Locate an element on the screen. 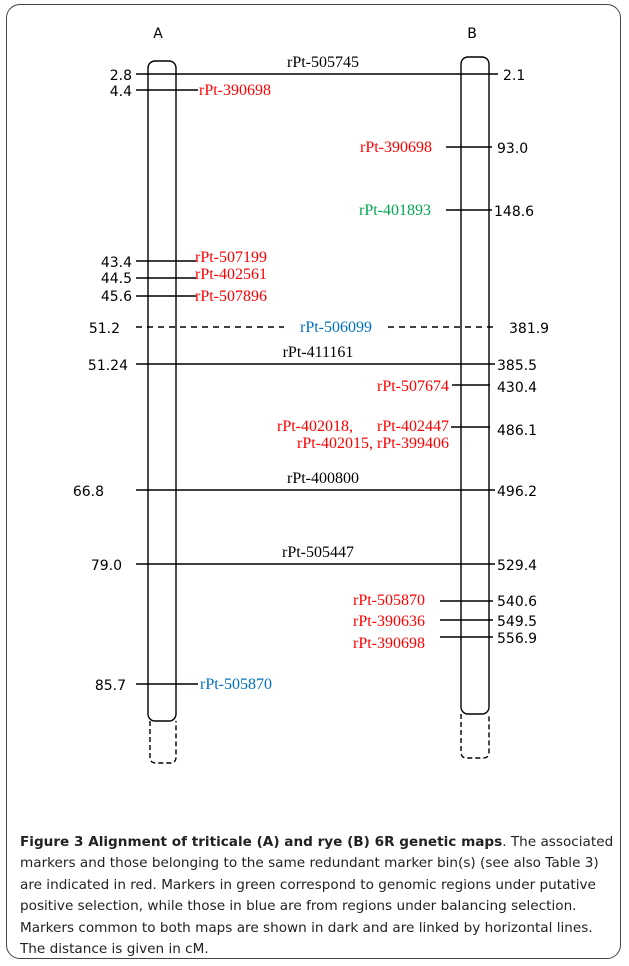 The height and width of the screenshot is (966, 629). b-position: 148.6 is located at coordinates (514, 212).